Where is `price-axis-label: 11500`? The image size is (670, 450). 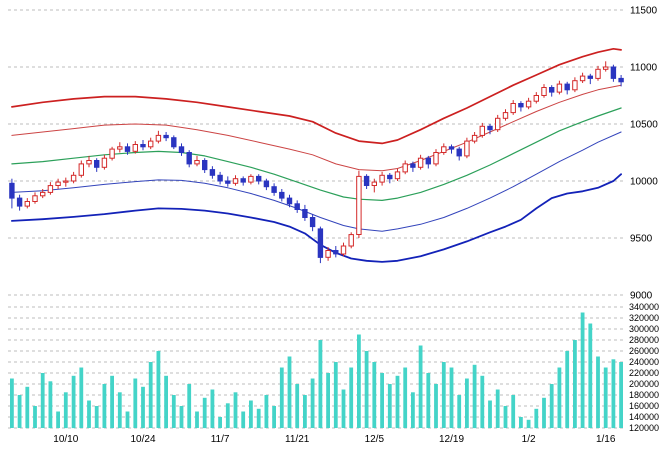
price-axis-label: 11500 is located at coordinates (644, 11).